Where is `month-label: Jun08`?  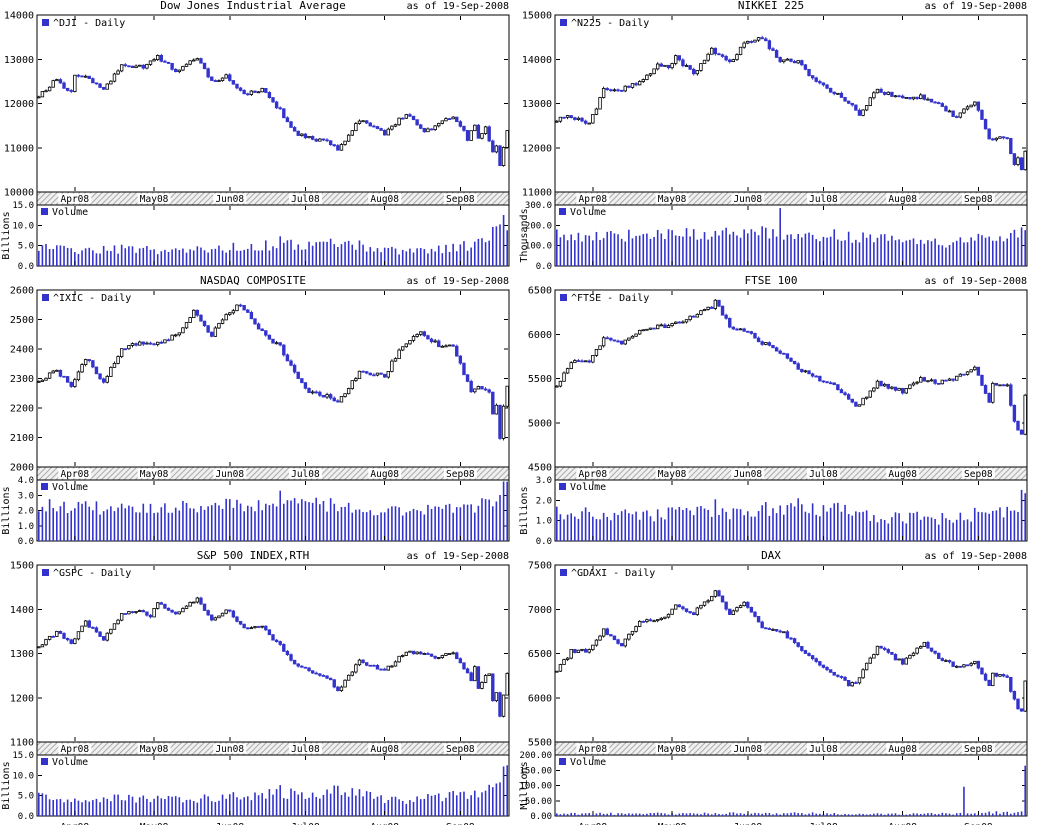 month-label: Jun08 is located at coordinates (747, 199).